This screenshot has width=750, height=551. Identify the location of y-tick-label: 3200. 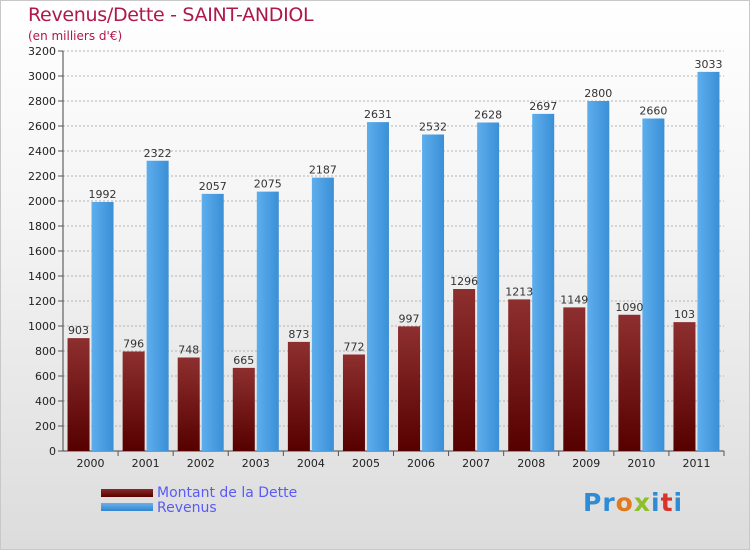
(42, 51).